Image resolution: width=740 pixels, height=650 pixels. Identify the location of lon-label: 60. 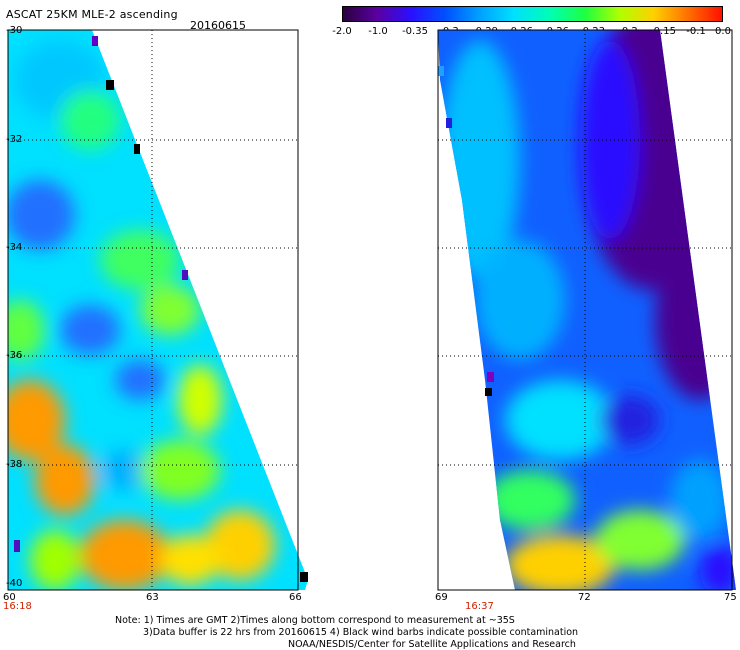
(9, 597).